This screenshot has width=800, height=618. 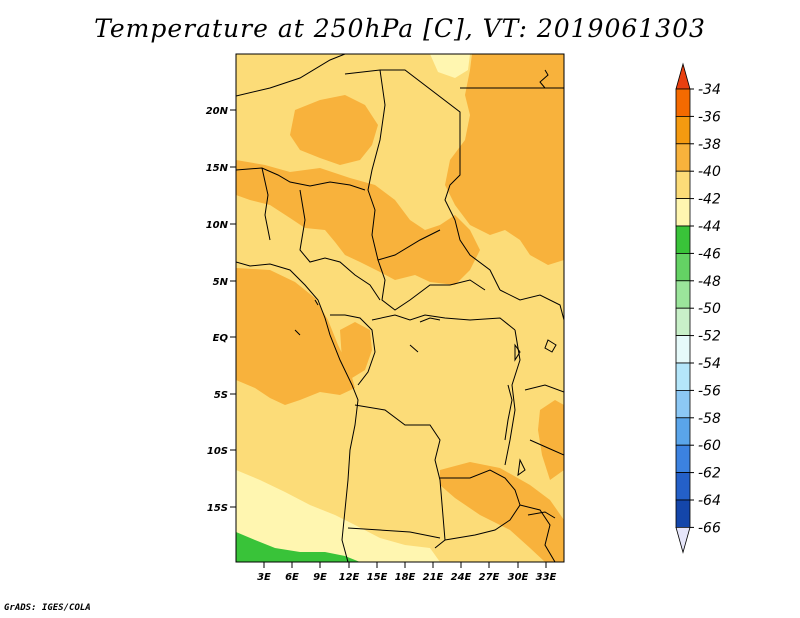 What do you see at coordinates (356, 350) in the screenshot?
I see `field-minus-38-central` at bounding box center [356, 350].